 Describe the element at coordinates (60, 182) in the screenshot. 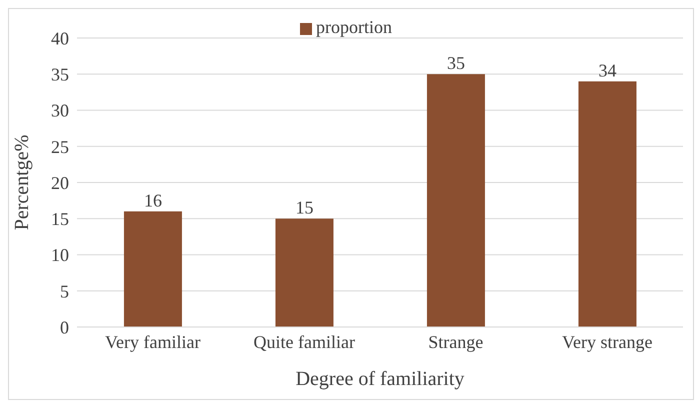

I see `y-tick-label: 20` at that location.